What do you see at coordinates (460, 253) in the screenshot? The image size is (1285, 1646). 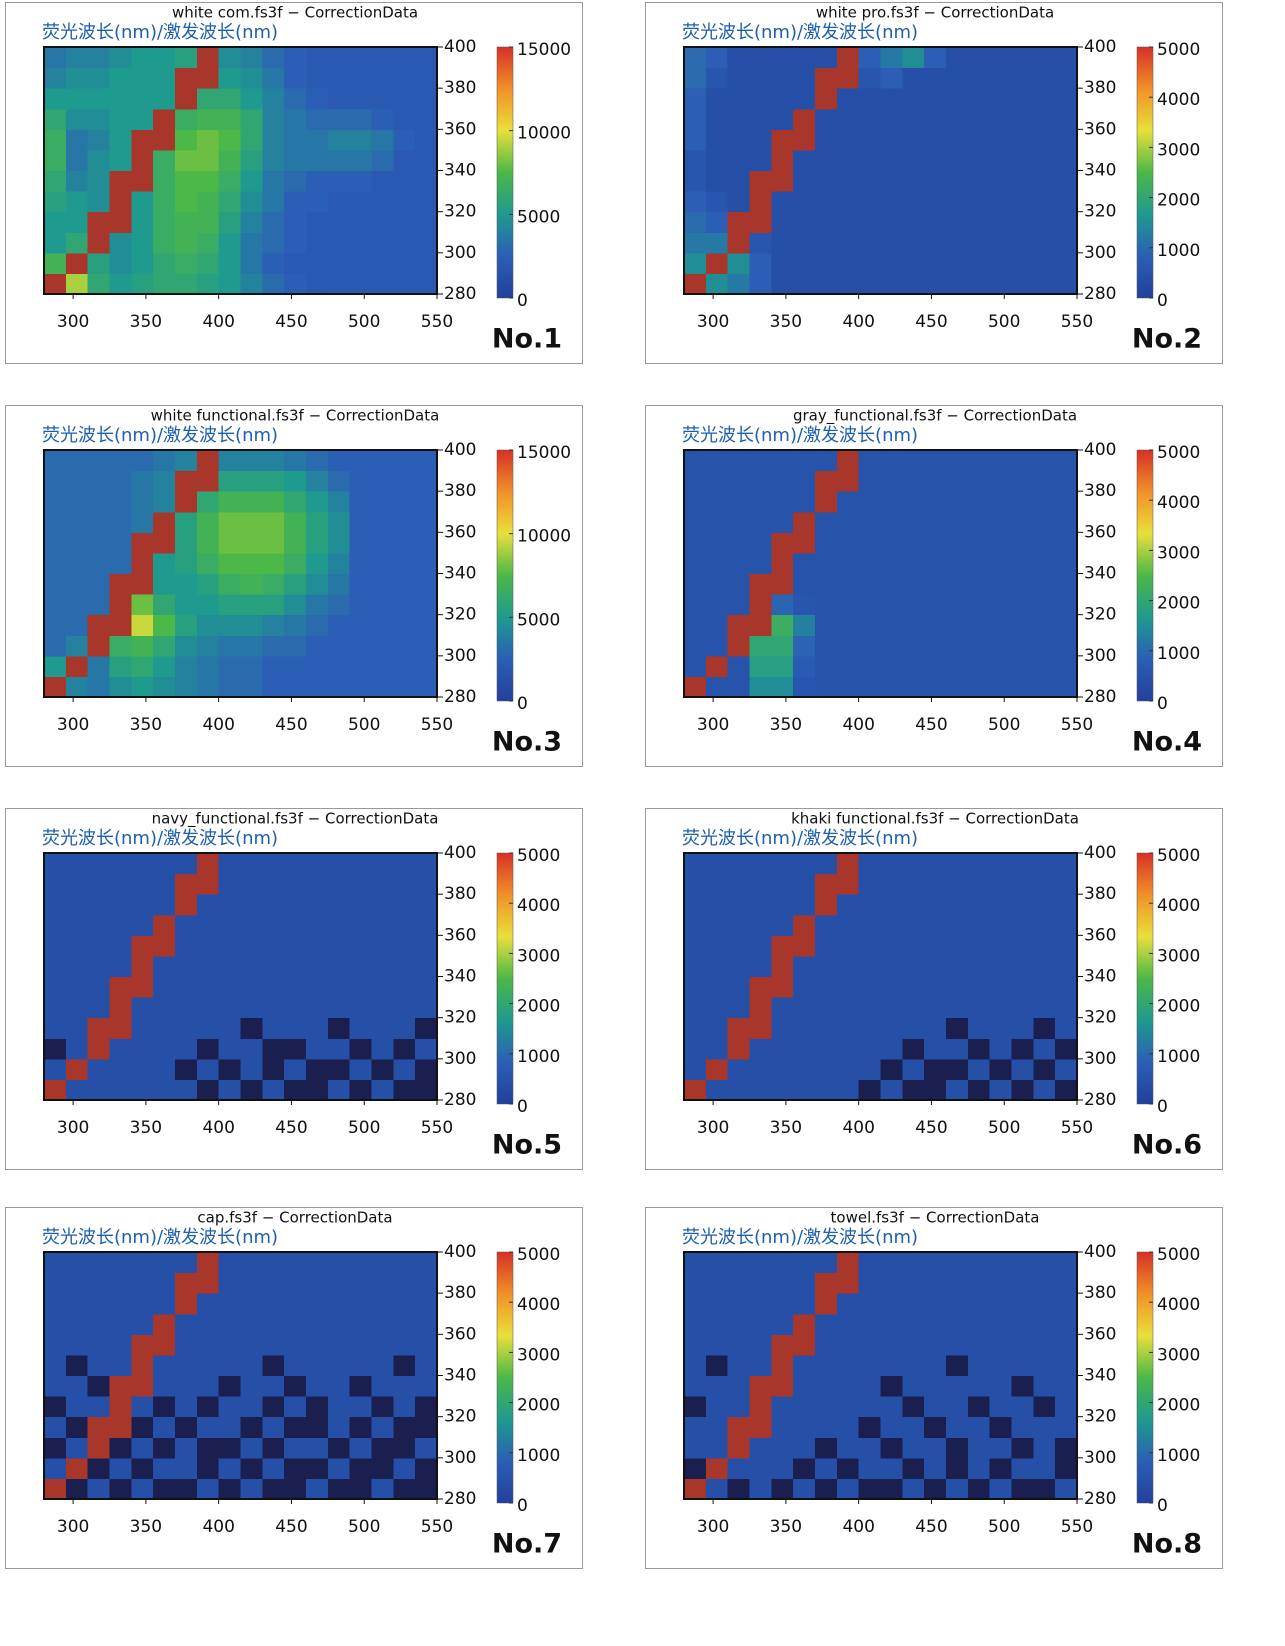 I see `y-tick-label: 300` at bounding box center [460, 253].